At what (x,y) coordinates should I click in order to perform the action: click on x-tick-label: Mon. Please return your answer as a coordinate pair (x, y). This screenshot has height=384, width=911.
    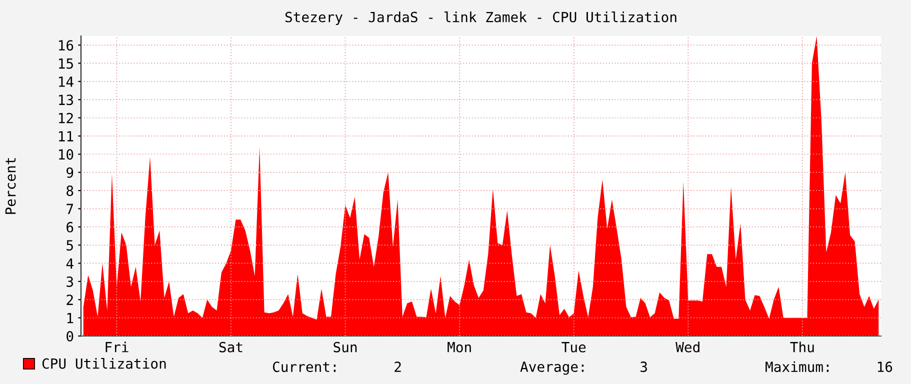
    Looking at the image, I should click on (459, 347).